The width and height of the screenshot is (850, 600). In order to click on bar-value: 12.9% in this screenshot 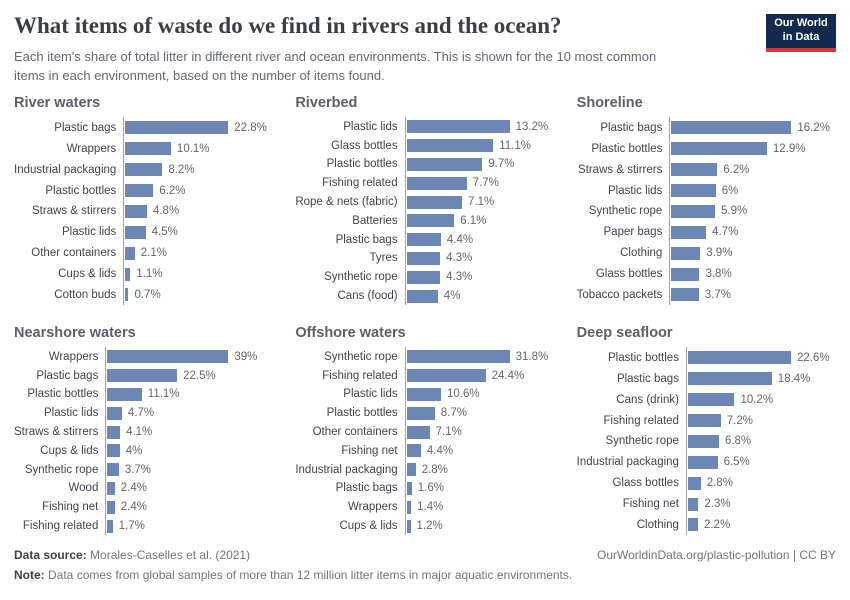, I will do `click(789, 148)`.